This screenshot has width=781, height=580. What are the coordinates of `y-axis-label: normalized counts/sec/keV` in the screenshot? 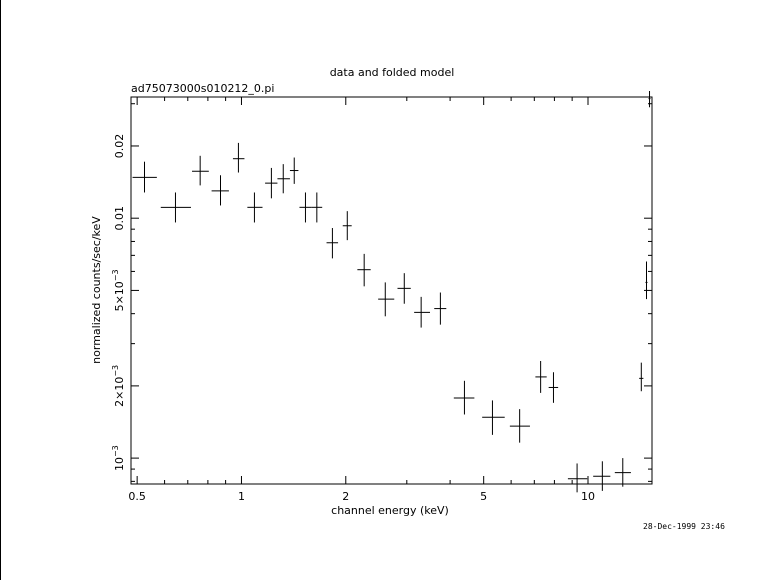 It's located at (96, 290).